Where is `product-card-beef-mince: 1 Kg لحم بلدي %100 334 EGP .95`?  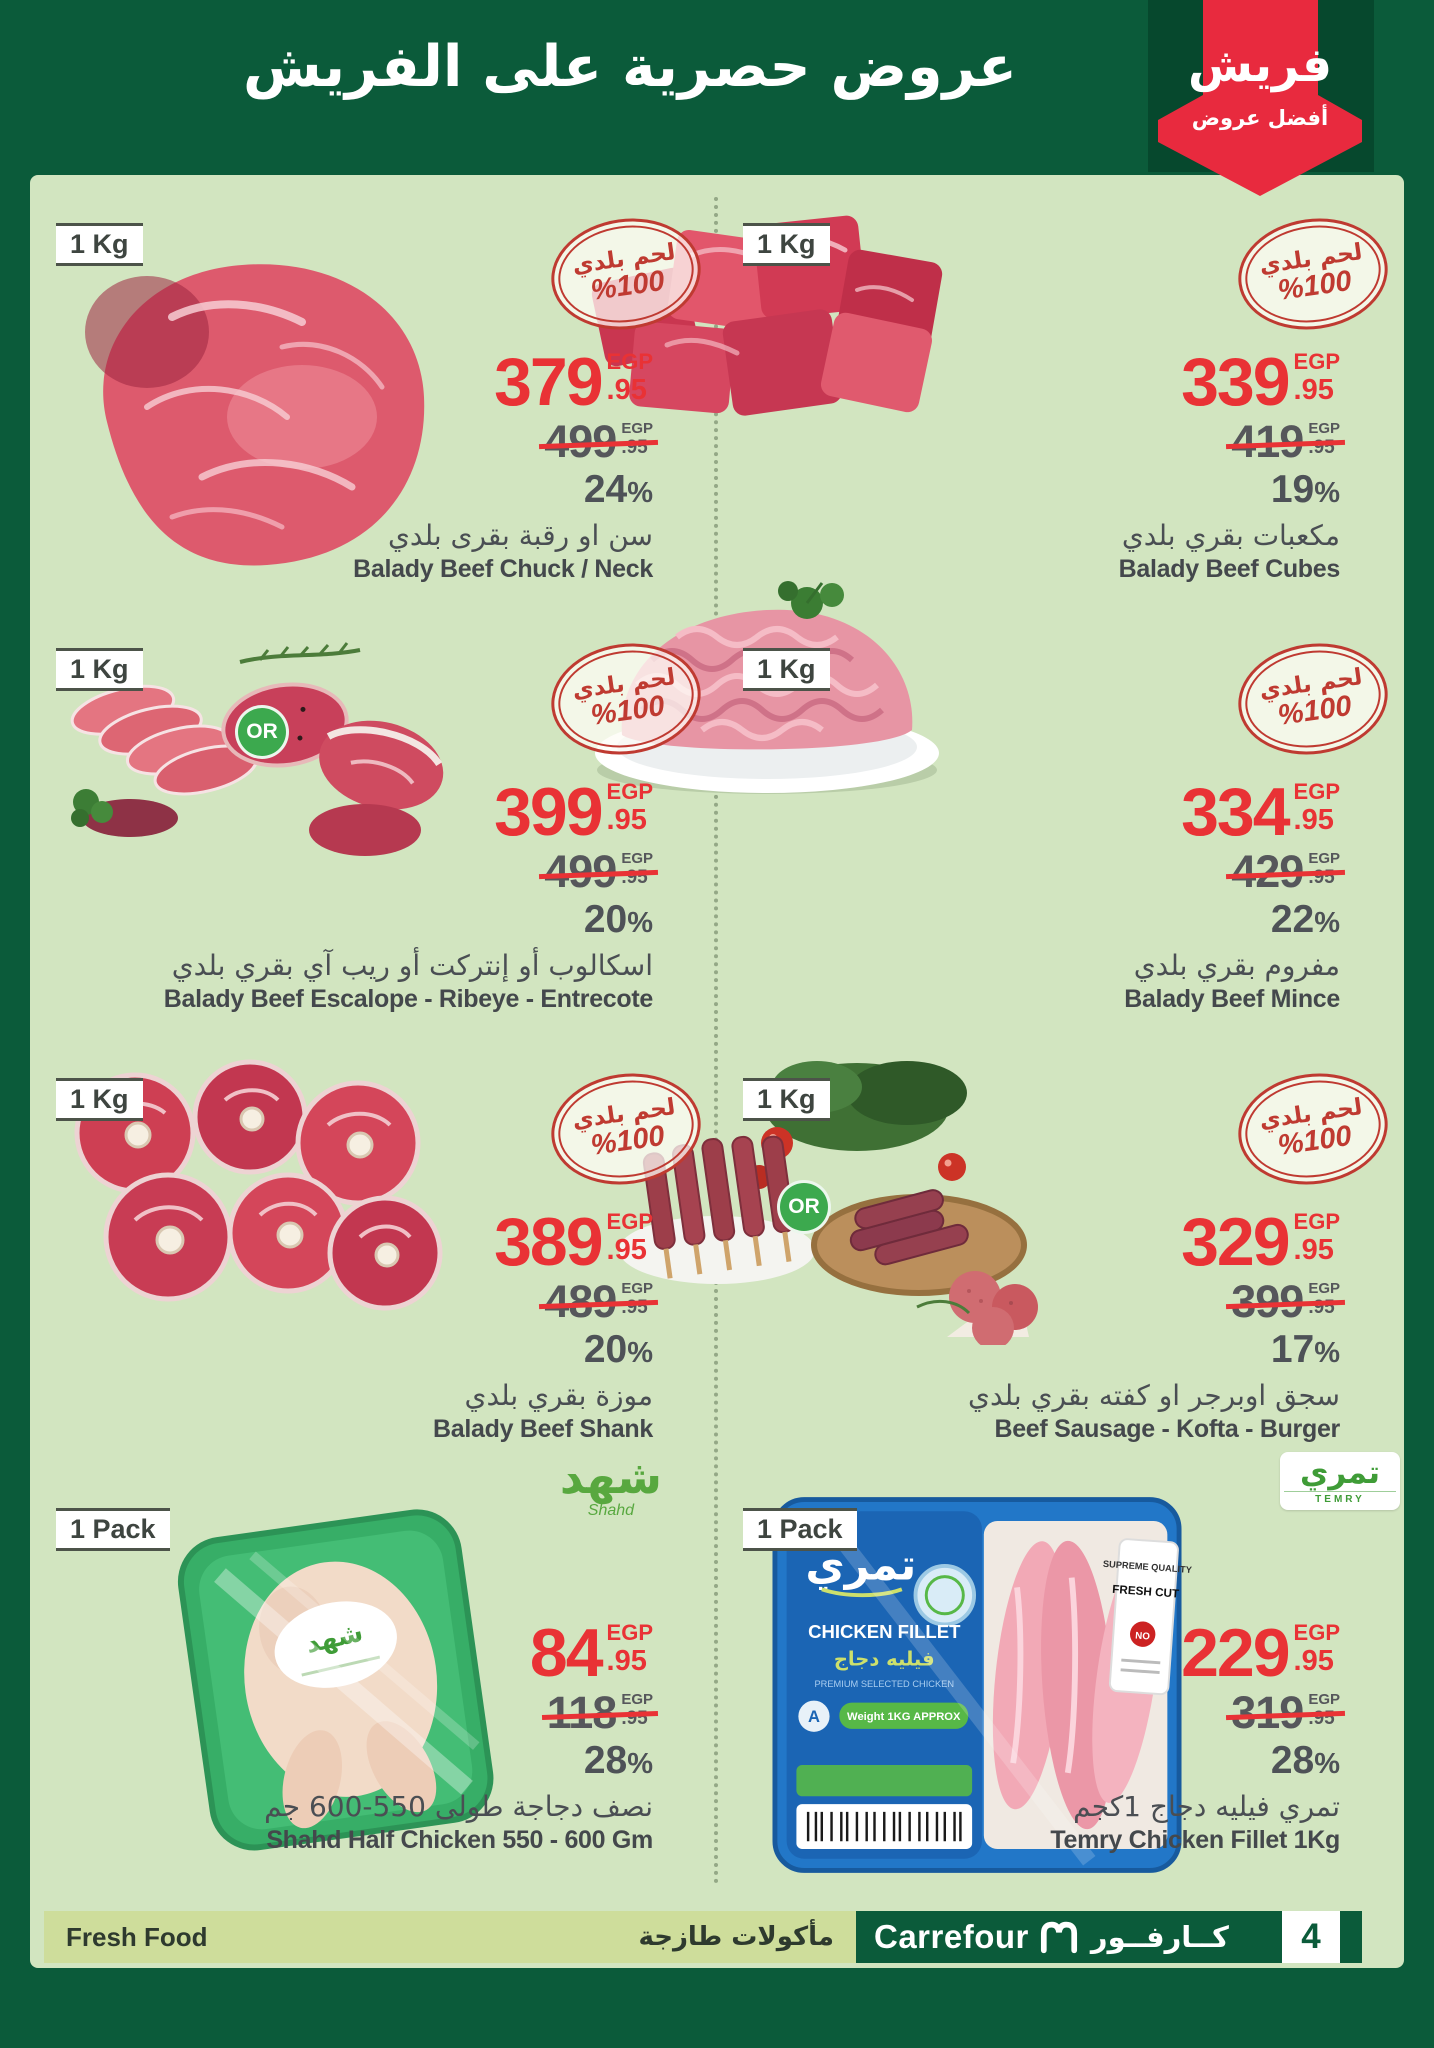 product-card-beef-mince: 1 Kg لحم بلدي %100 334 EGP .95 is located at coordinates (999, 805).